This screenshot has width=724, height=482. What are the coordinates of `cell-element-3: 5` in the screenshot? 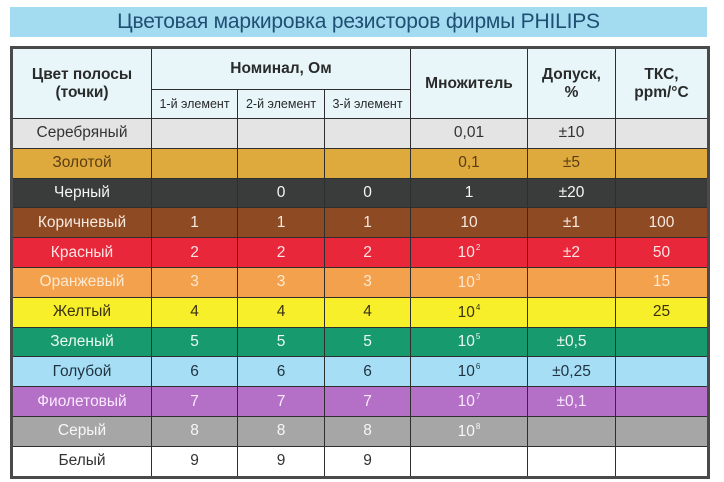 It's located at (367, 342).